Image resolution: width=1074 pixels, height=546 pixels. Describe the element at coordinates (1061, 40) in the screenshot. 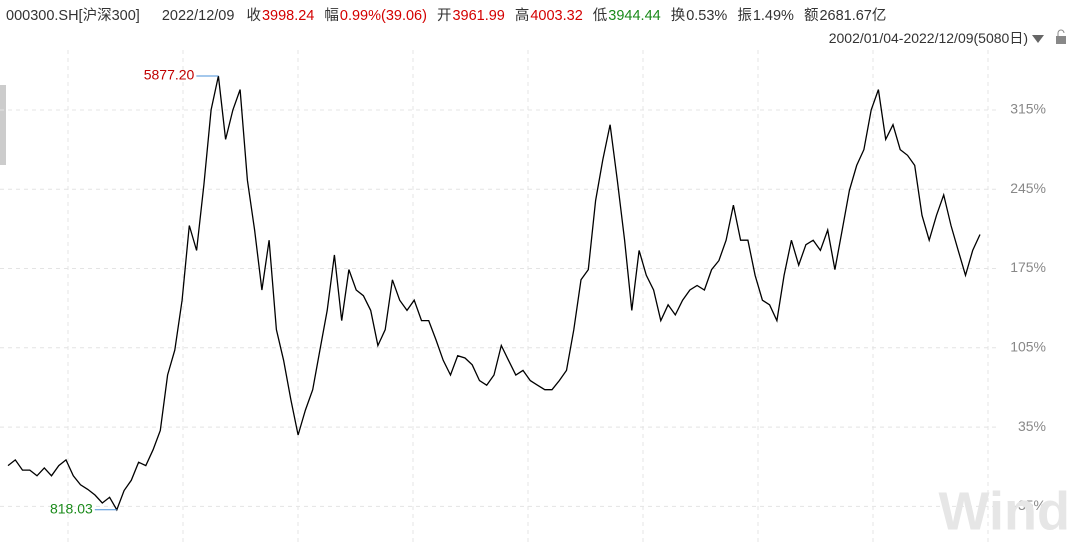

I see `lock-icon` at that location.